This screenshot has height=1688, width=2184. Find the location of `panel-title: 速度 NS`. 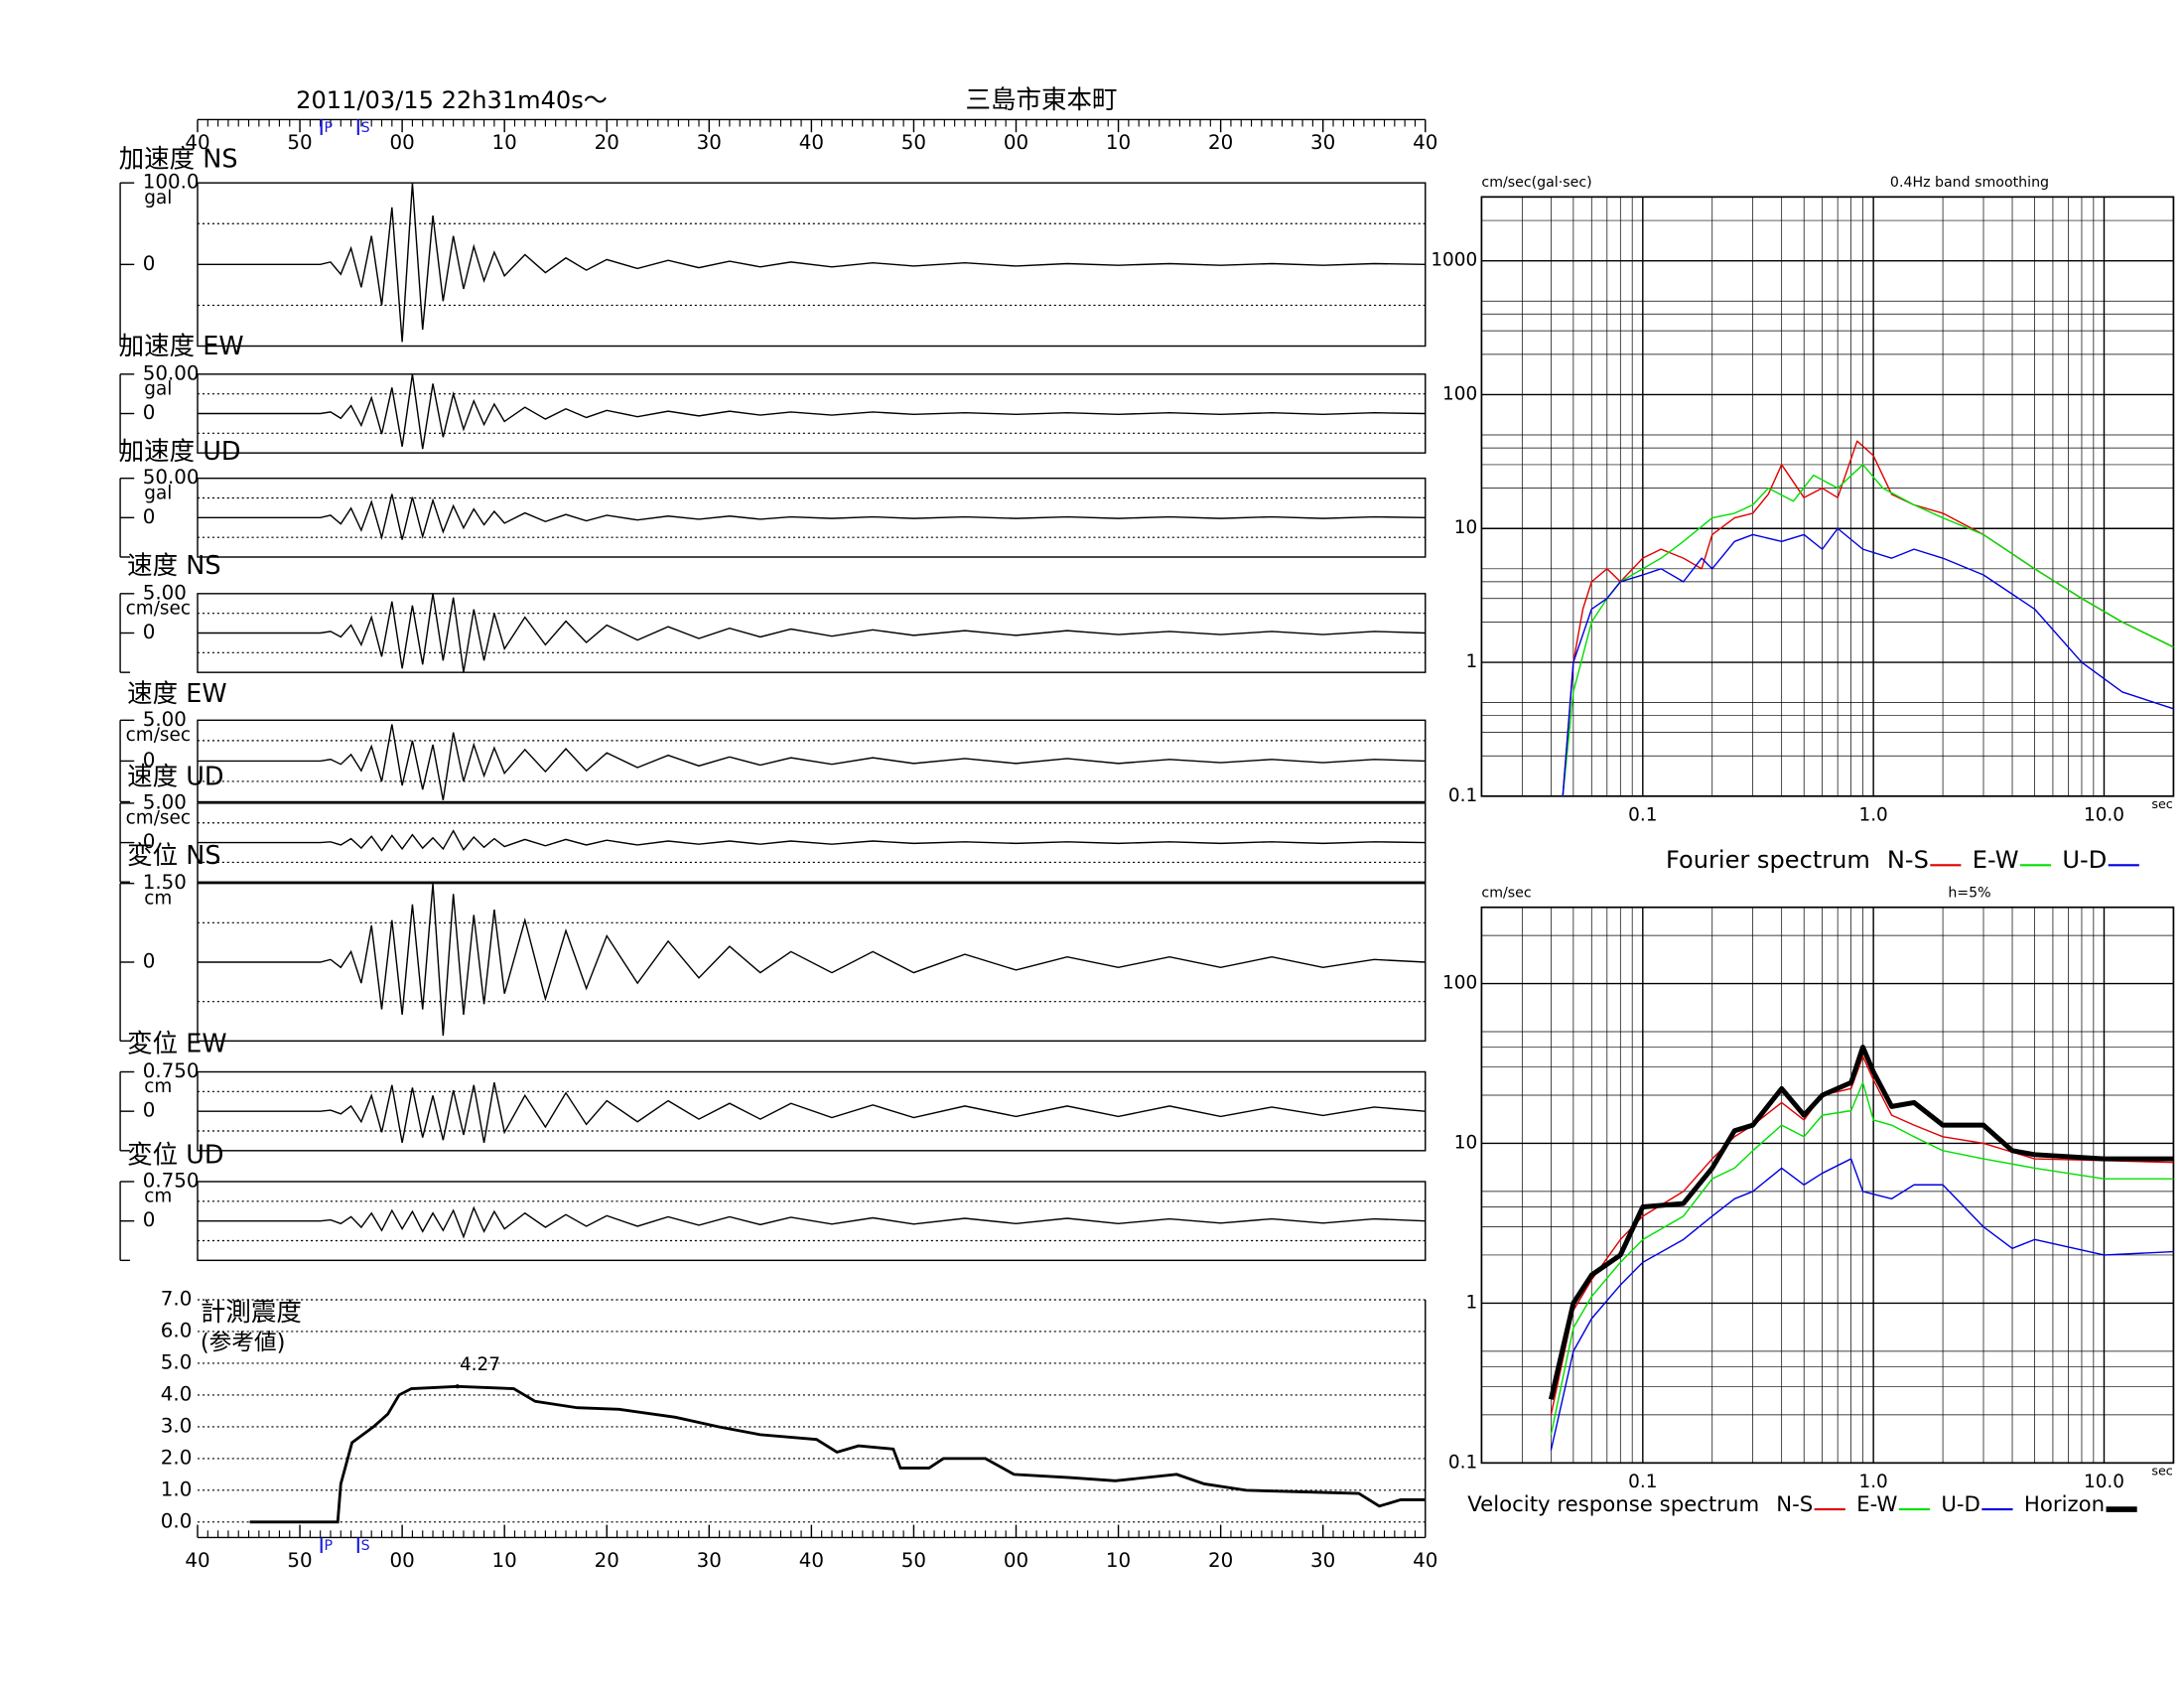

panel-title: 速度 NS is located at coordinates (173, 566).